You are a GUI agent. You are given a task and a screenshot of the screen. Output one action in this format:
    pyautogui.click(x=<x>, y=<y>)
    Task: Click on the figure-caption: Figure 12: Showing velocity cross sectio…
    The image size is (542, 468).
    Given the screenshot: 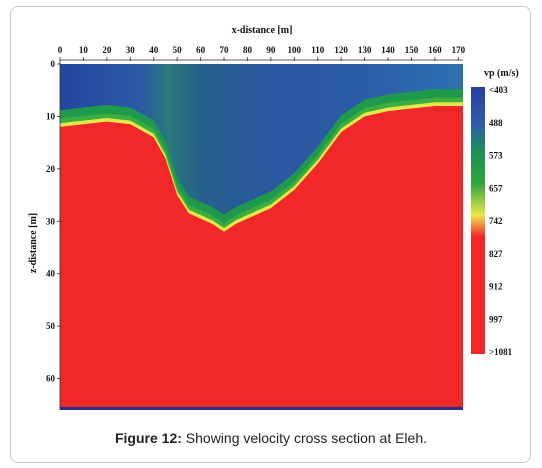 What is the action you would take?
    pyautogui.click(x=271, y=438)
    